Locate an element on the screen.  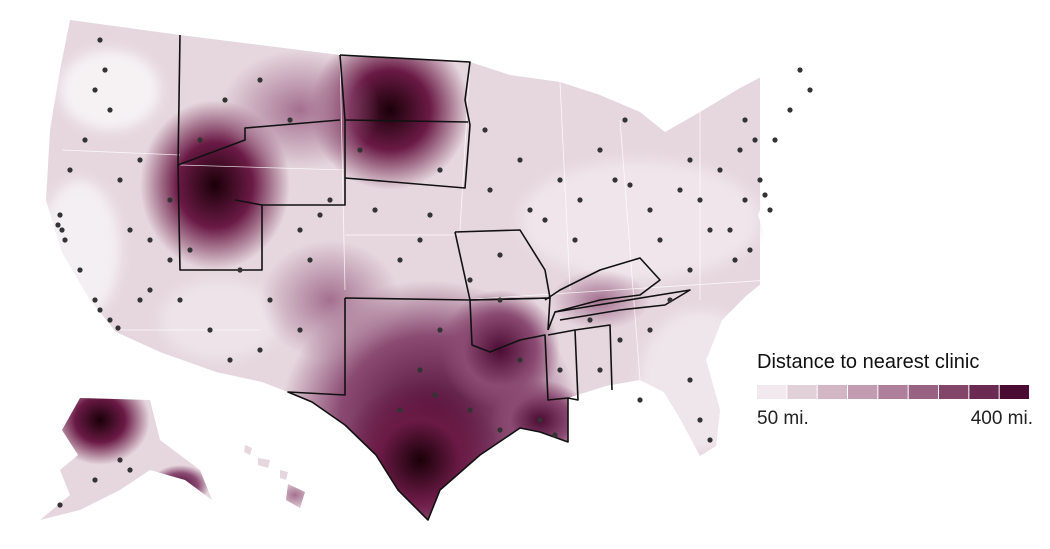
legend-min-label: 50 mi. is located at coordinates (783, 418).